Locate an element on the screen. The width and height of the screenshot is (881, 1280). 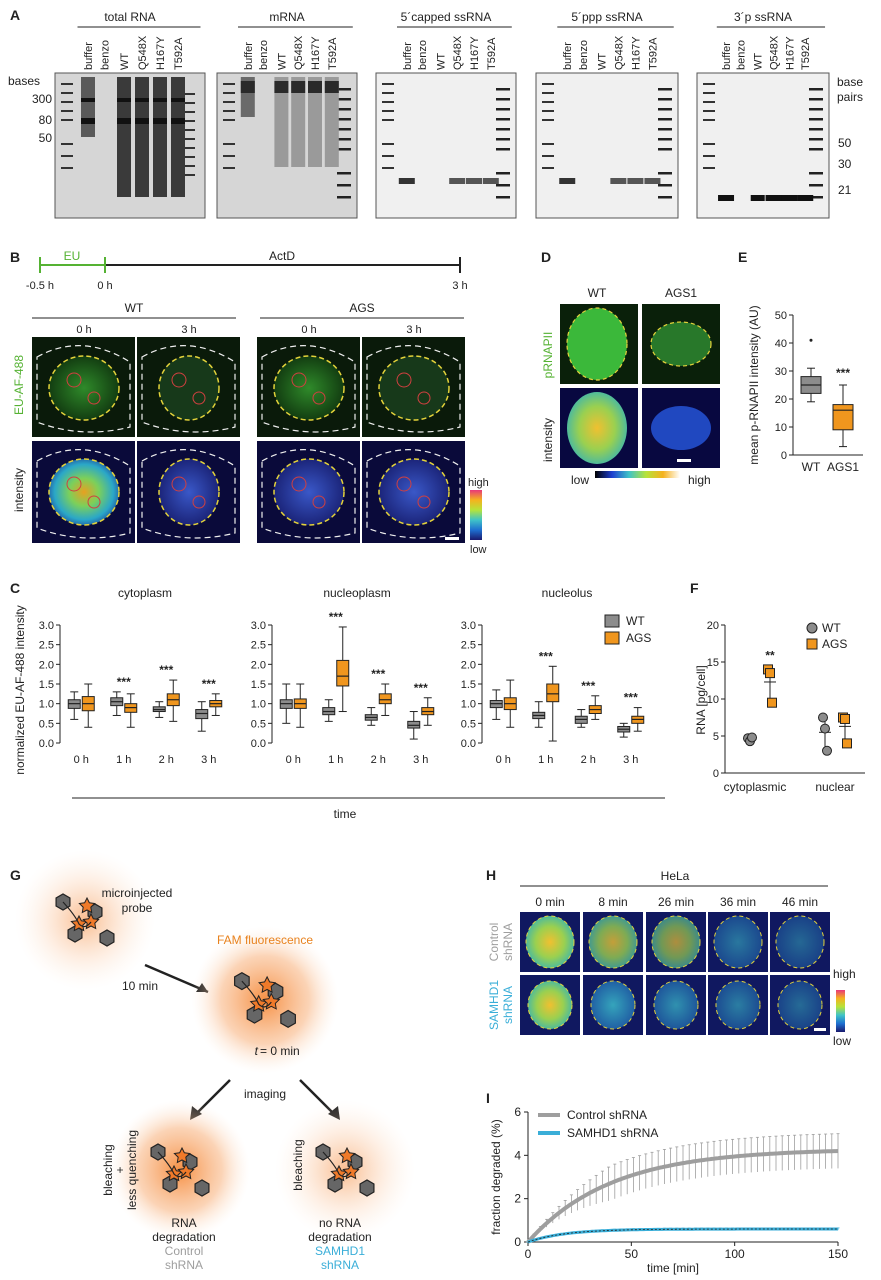
time-label: 36 min is located at coordinates (738, 902).